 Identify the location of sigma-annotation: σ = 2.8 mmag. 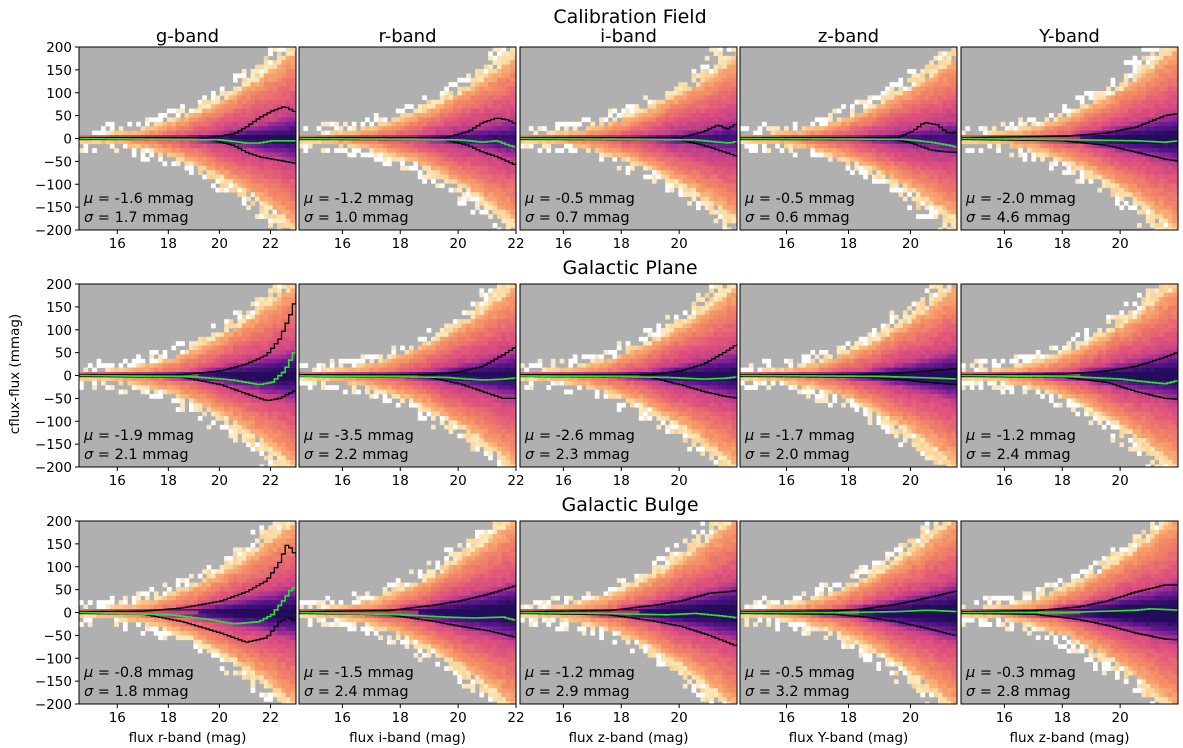
(1018, 692).